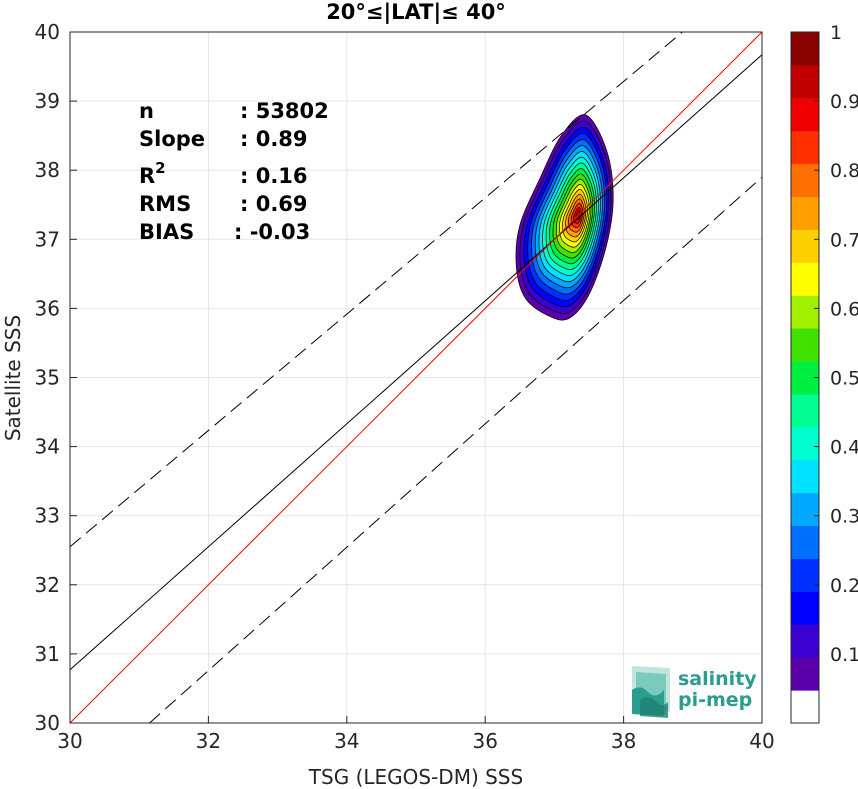 The image size is (858, 789). What do you see at coordinates (47, 447) in the screenshot?
I see `y-tick-label: 34` at bounding box center [47, 447].